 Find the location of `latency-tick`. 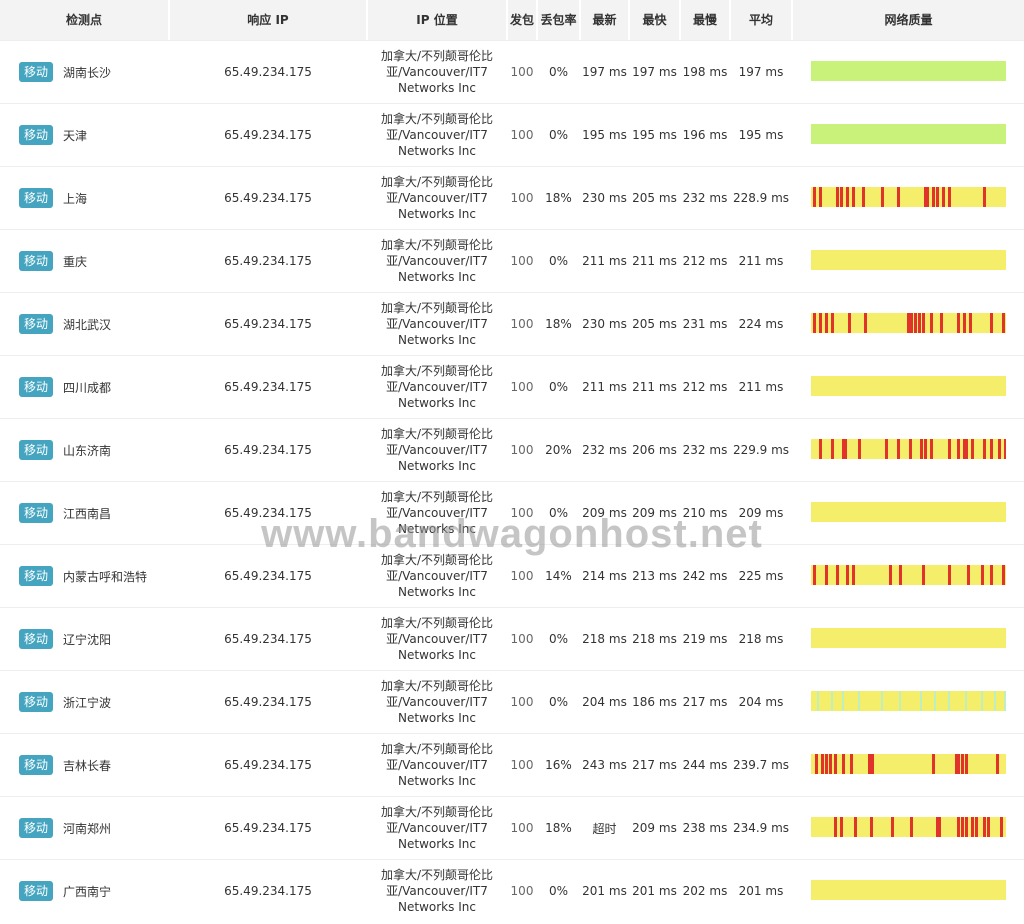

latency-tick is located at coordinates (882, 701).